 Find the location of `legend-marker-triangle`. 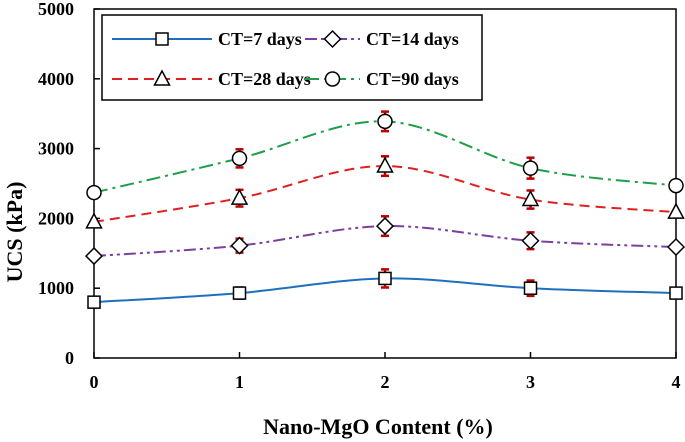

legend-marker-triangle is located at coordinates (162, 77).